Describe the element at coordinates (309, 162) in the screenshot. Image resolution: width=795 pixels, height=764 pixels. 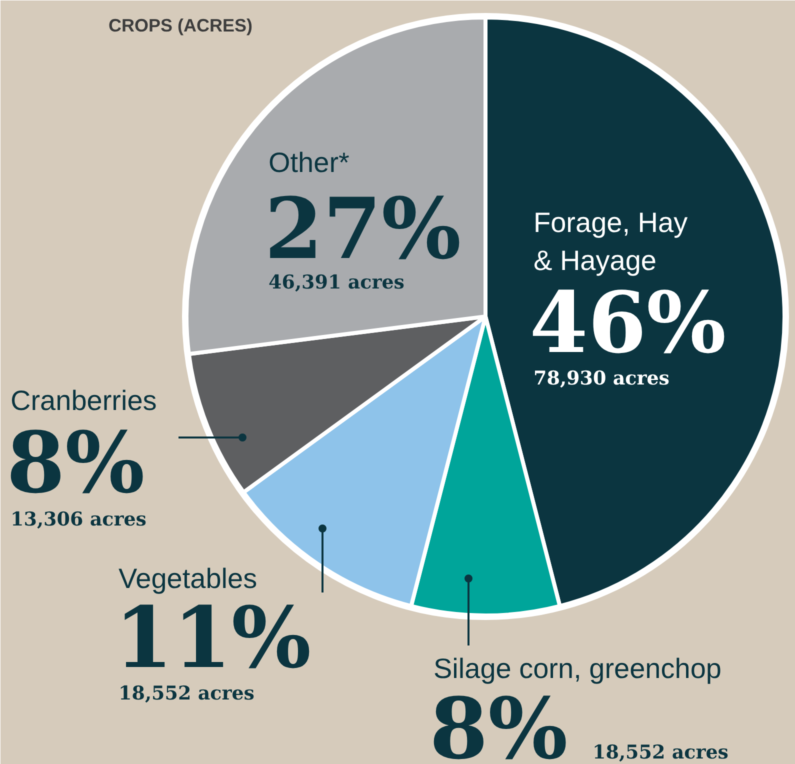
I see `slice-label: Other*` at that location.